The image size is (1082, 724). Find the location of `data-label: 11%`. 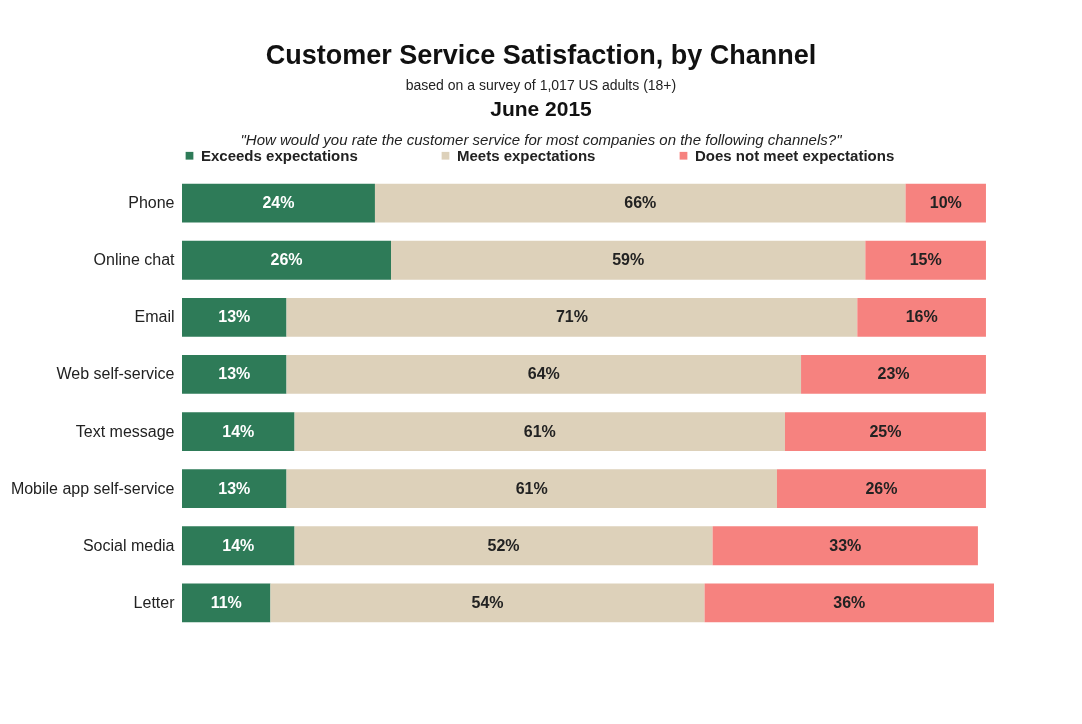

data-label: 11% is located at coordinates (226, 602).